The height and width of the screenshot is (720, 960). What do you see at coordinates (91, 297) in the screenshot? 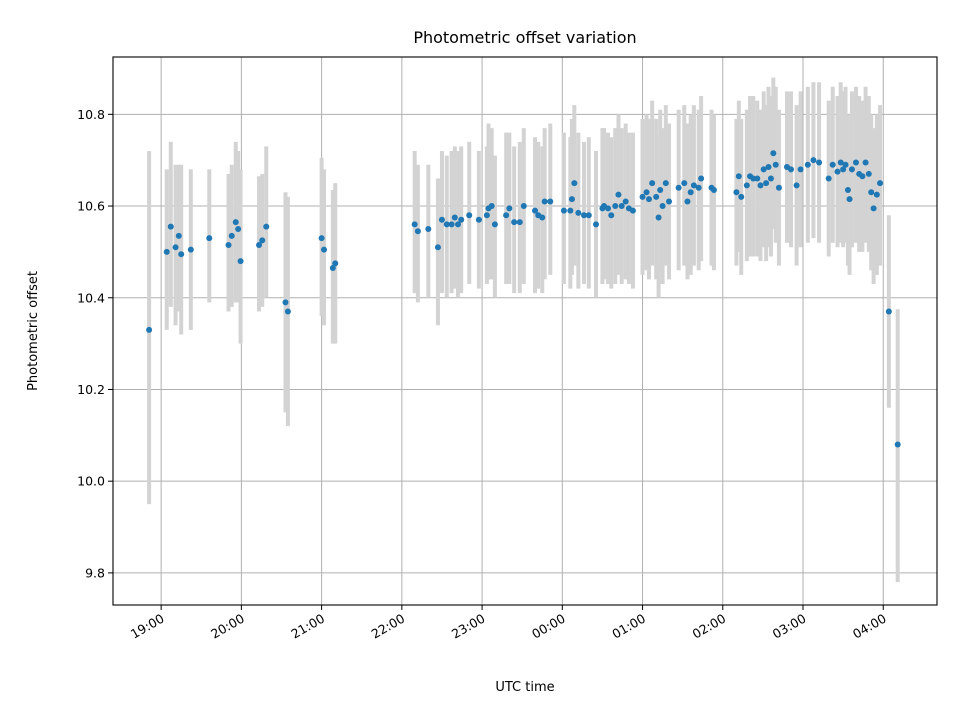
I see `y-tick-label: 10.4` at bounding box center [91, 297].